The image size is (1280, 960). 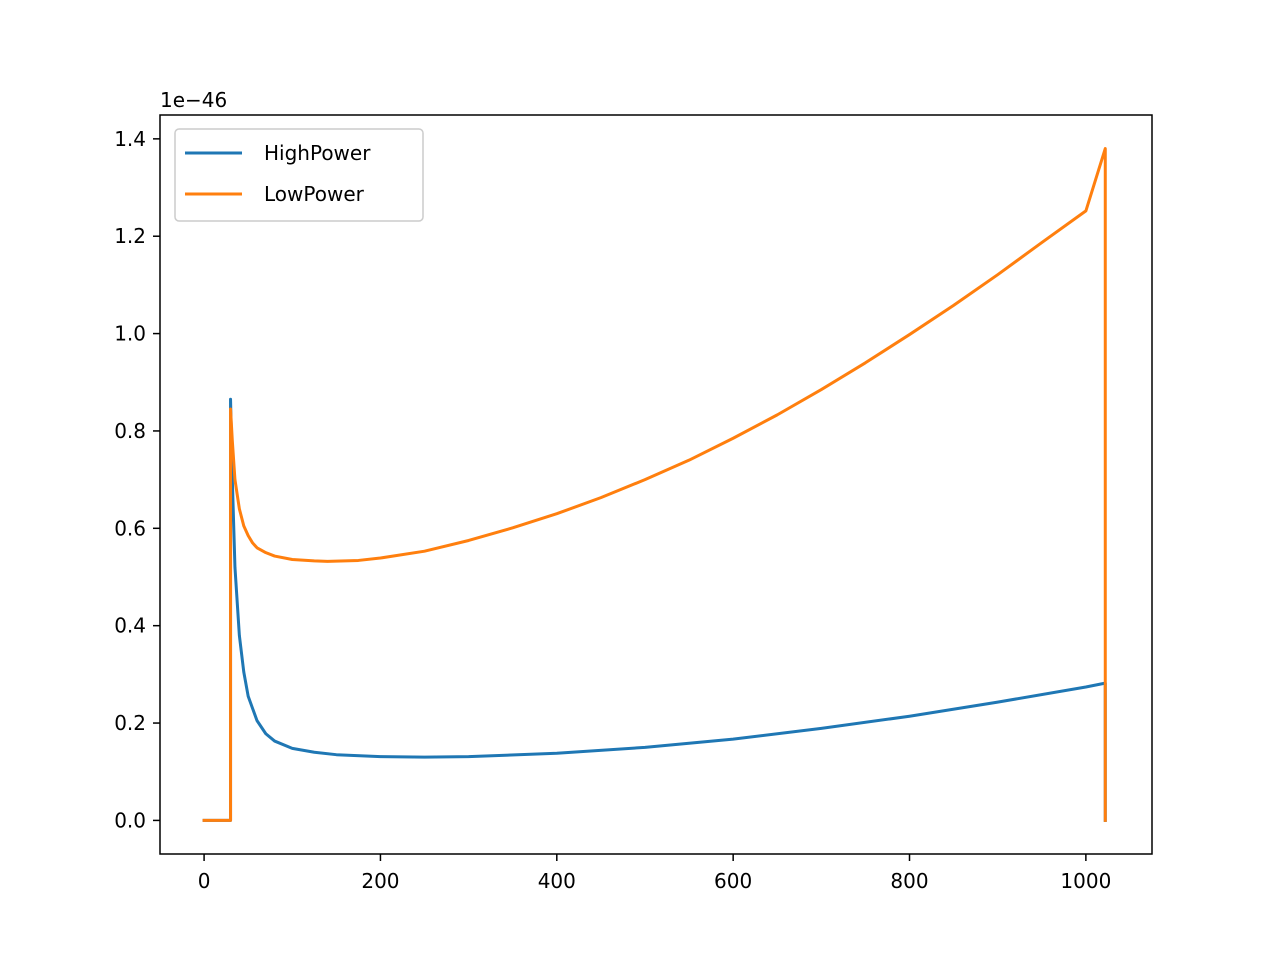 I want to click on y-tick-label: 1.2, so click(x=130, y=236).